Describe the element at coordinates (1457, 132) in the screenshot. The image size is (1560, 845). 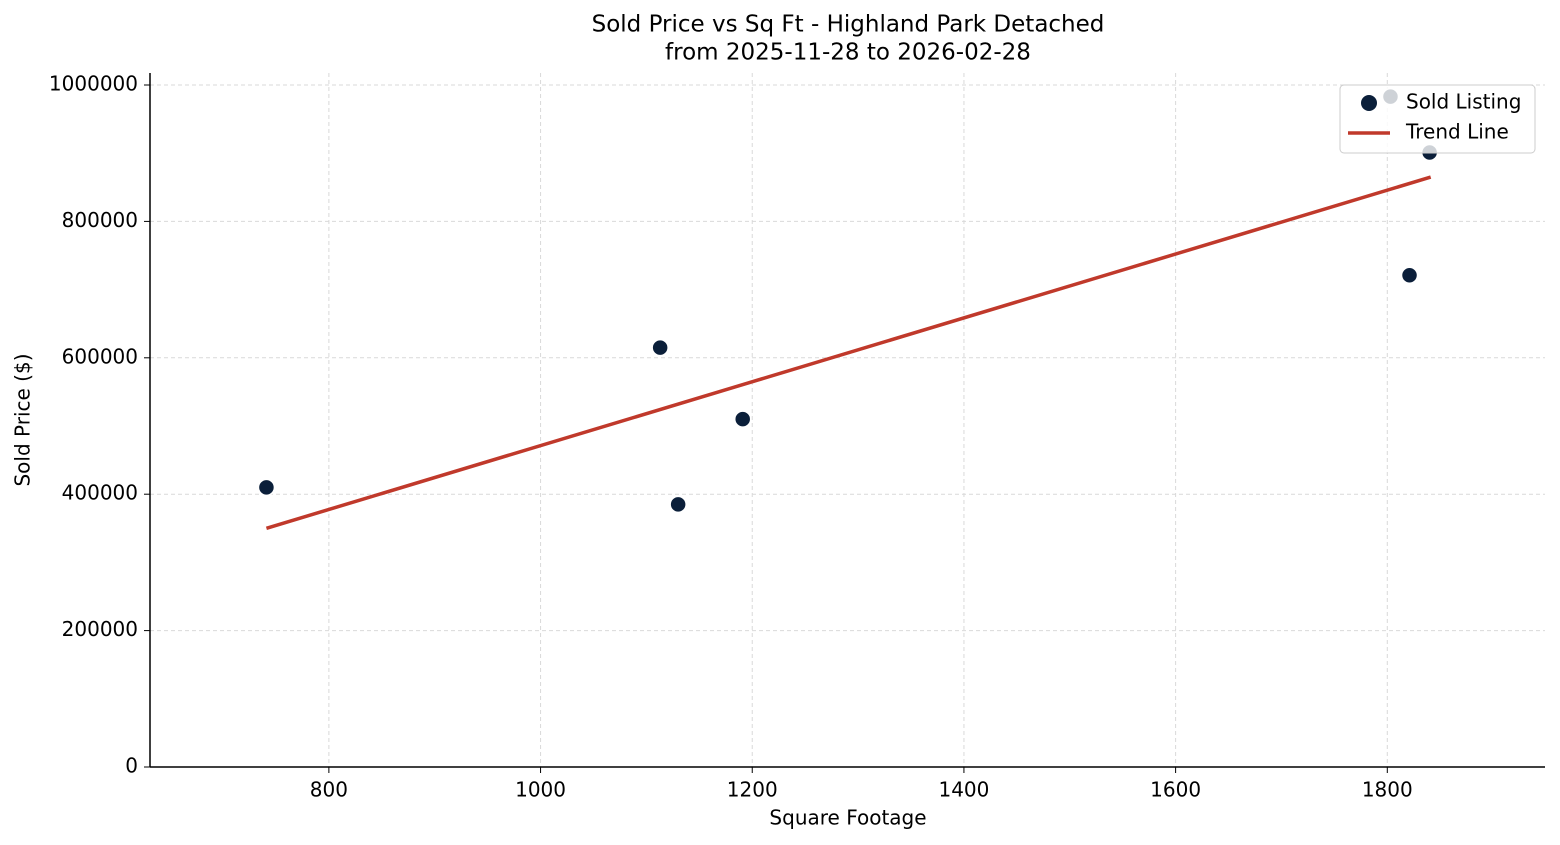
I see `legend-label: Trend Line` at that location.